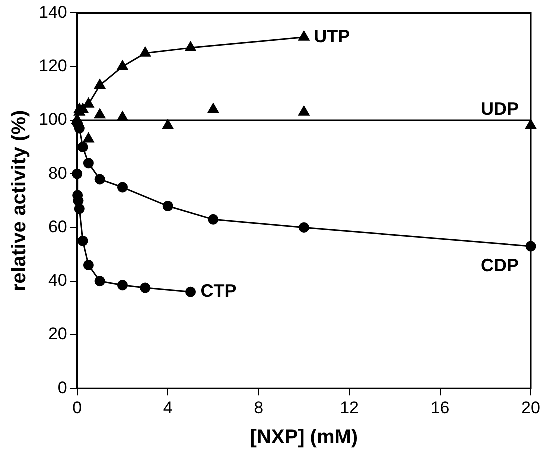 Image resolution: width=553 pixels, height=456 pixels. I want to click on x-tick-label: 4, so click(168, 408).